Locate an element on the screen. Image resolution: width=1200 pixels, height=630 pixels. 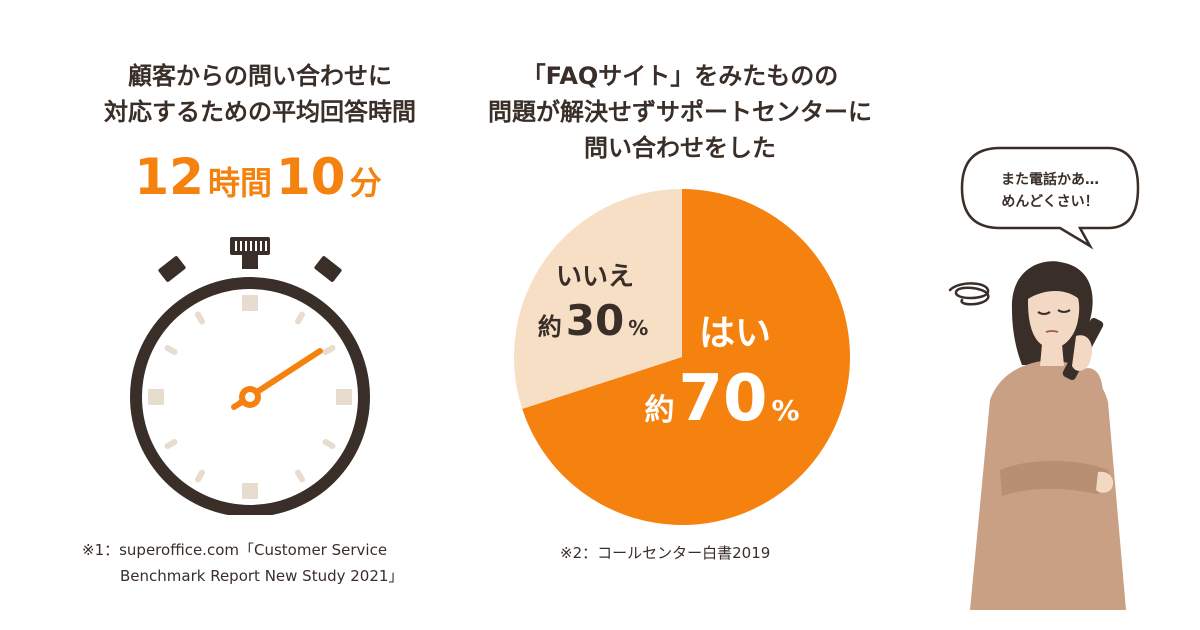
time-minutes-unit: 分 is located at coordinates (365, 183).